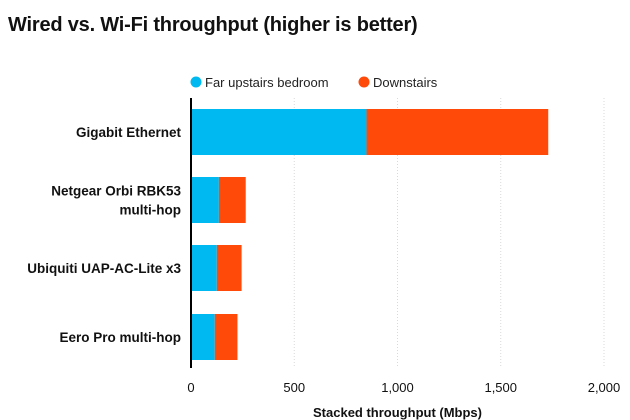 The image size is (630, 420). Describe the element at coordinates (150, 210) in the screenshot. I see `category-label: multi-hop` at that location.